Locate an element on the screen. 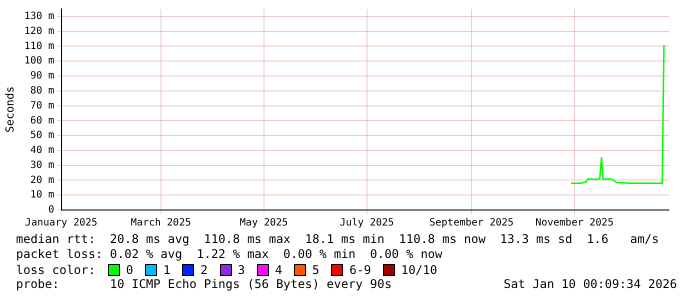 The height and width of the screenshot is (297, 697). y-axis-title: Seconds is located at coordinates (9, 109).